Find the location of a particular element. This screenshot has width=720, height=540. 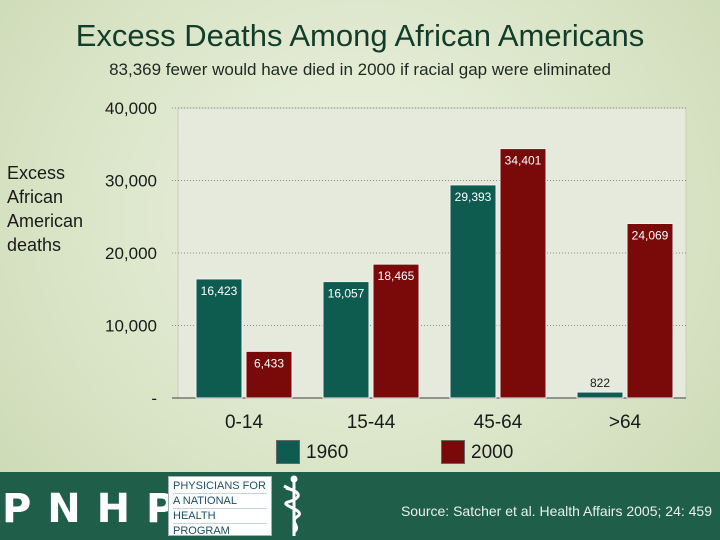

legend-swatch-2000 is located at coordinates (453, 452).